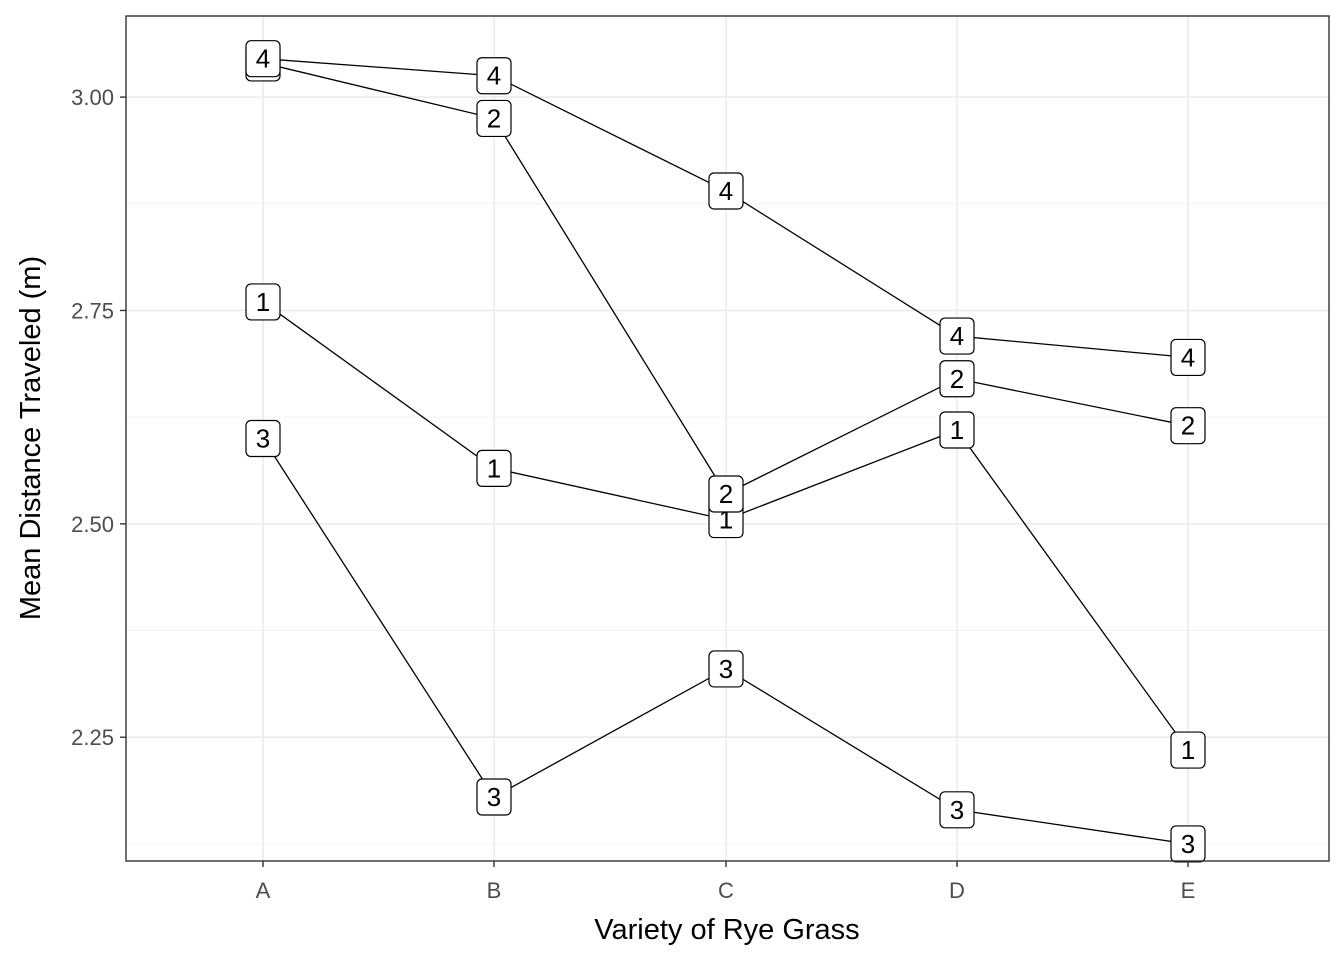 The height and width of the screenshot is (960, 1344). What do you see at coordinates (92, 524) in the screenshot?
I see `y-tick-label: 2.50` at bounding box center [92, 524].